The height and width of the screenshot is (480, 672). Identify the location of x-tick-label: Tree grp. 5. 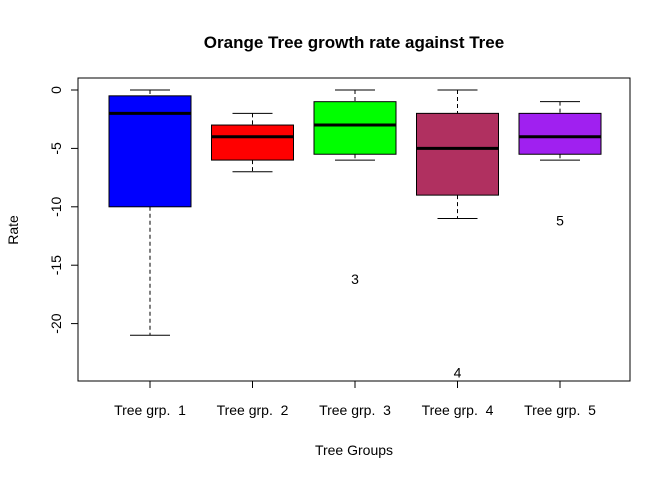
(560, 410).